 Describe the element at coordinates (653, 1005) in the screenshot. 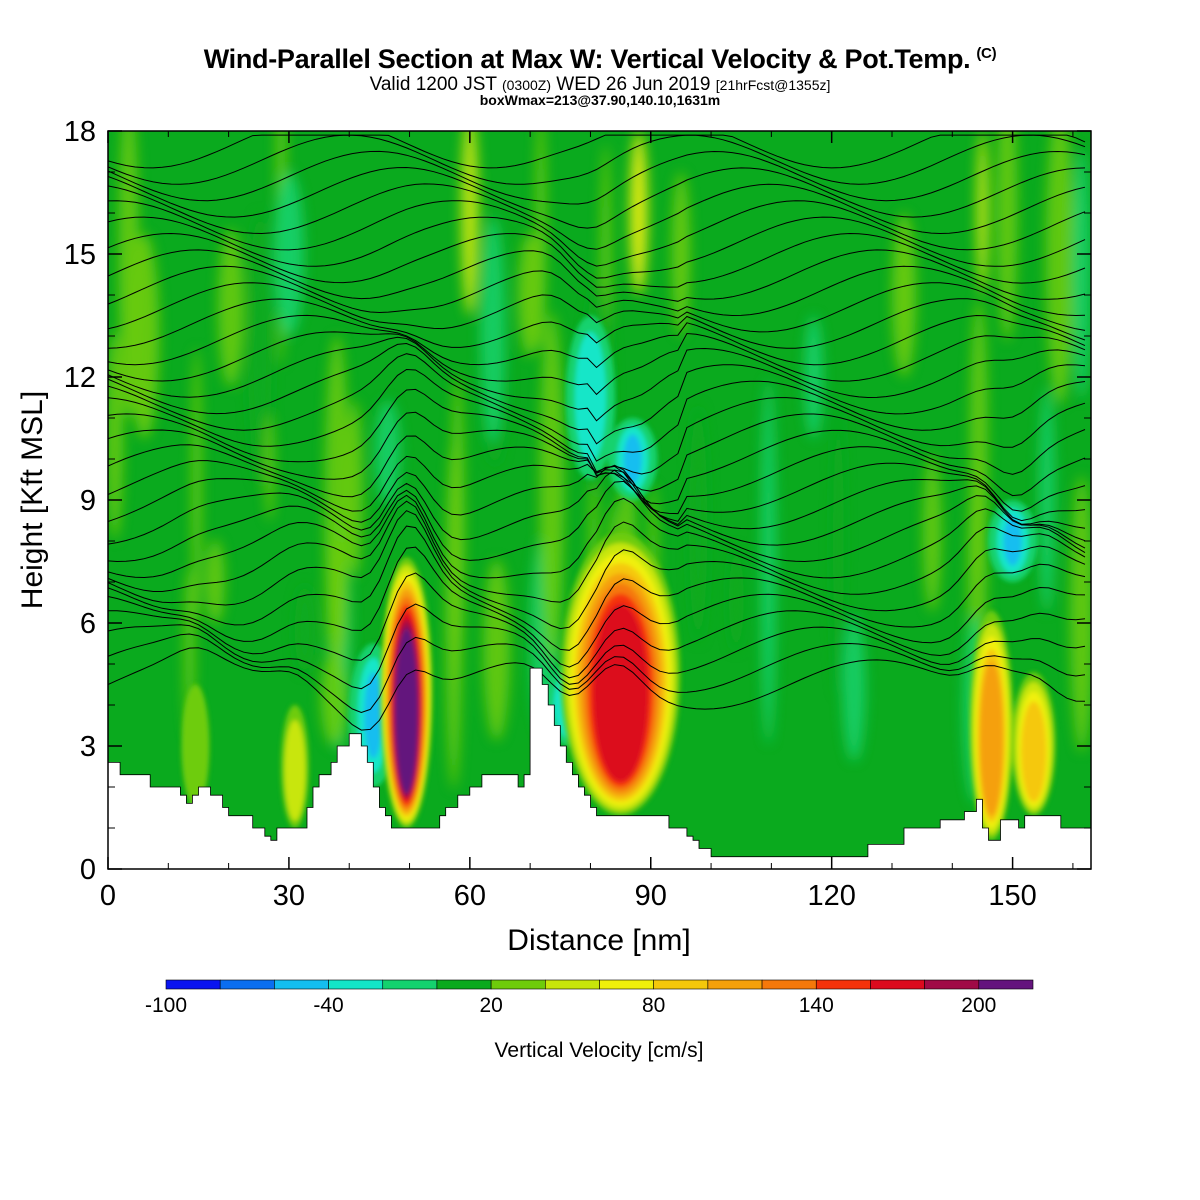

I see `colorbar-tick-label: 80` at that location.